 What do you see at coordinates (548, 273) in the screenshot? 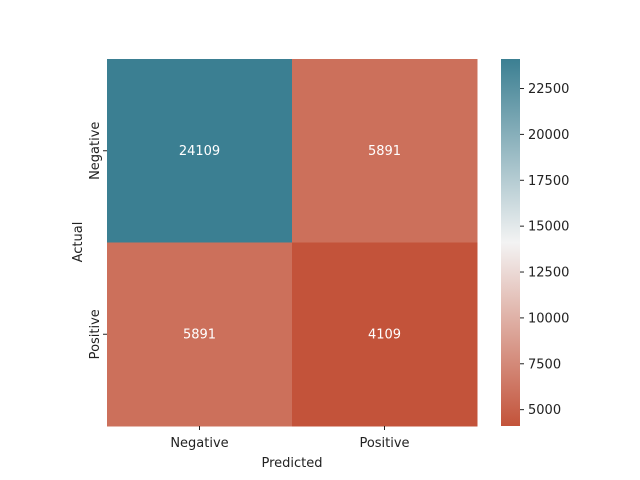
I see `colorbar-tick-label: 12500` at bounding box center [548, 273].